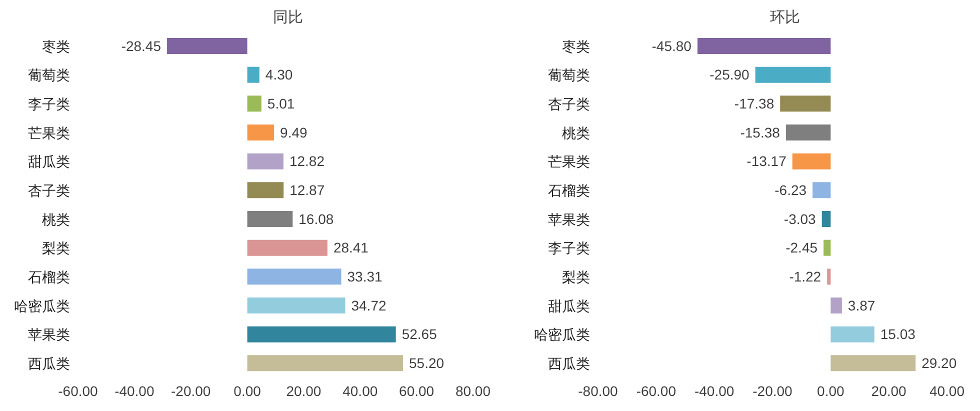  I want to click on data-label: 9.49, so click(294, 132).